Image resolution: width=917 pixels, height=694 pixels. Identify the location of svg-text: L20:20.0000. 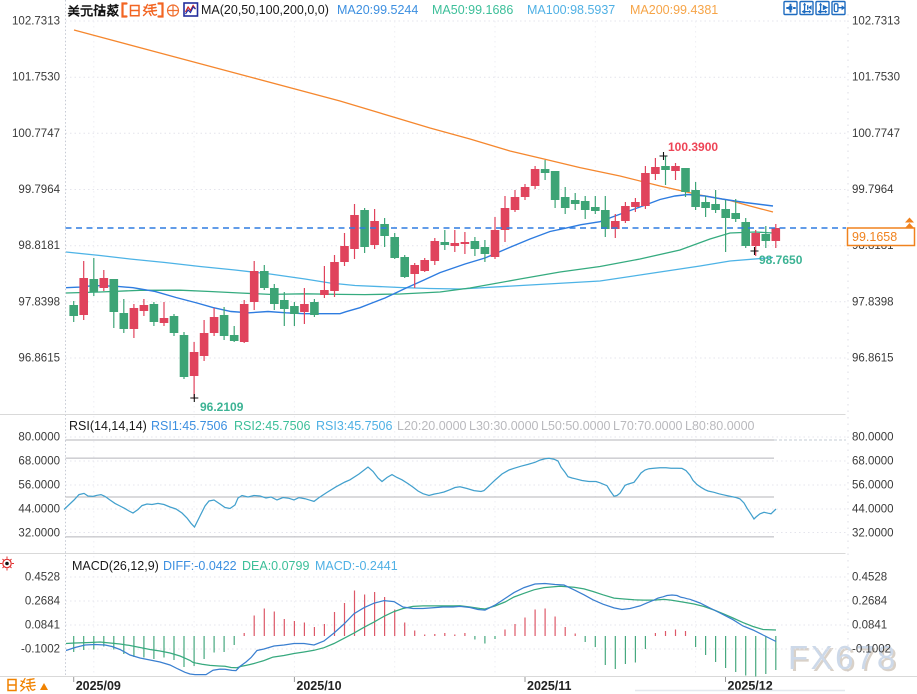
(432, 426).